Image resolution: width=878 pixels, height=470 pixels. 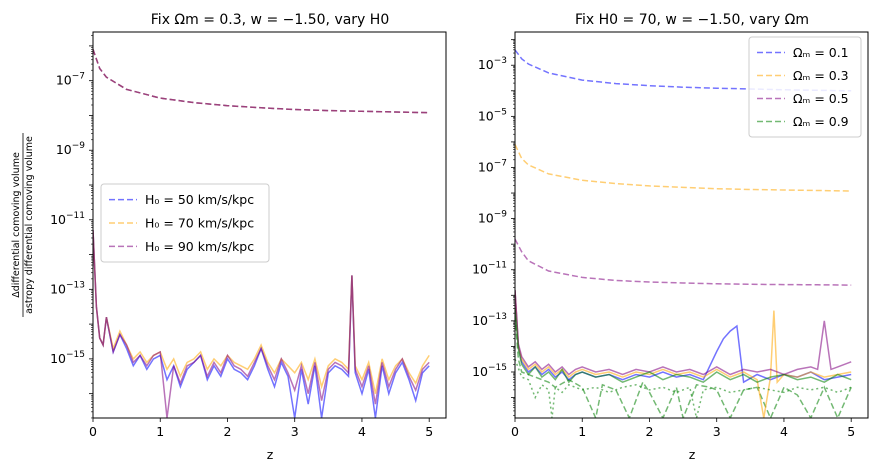 What do you see at coordinates (683, 70) in the screenshot?
I see `series-line--m-0-1` at bounding box center [683, 70].